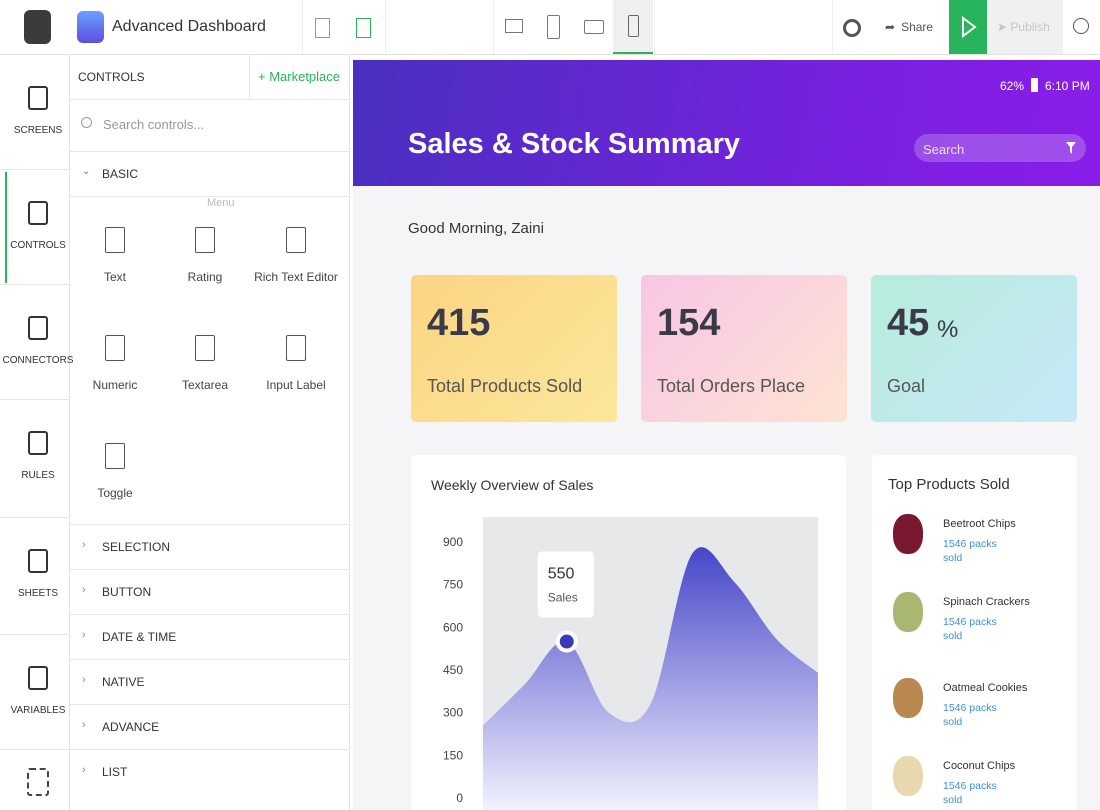 The image size is (1100, 810). I want to click on device-phone, so click(633, 26).